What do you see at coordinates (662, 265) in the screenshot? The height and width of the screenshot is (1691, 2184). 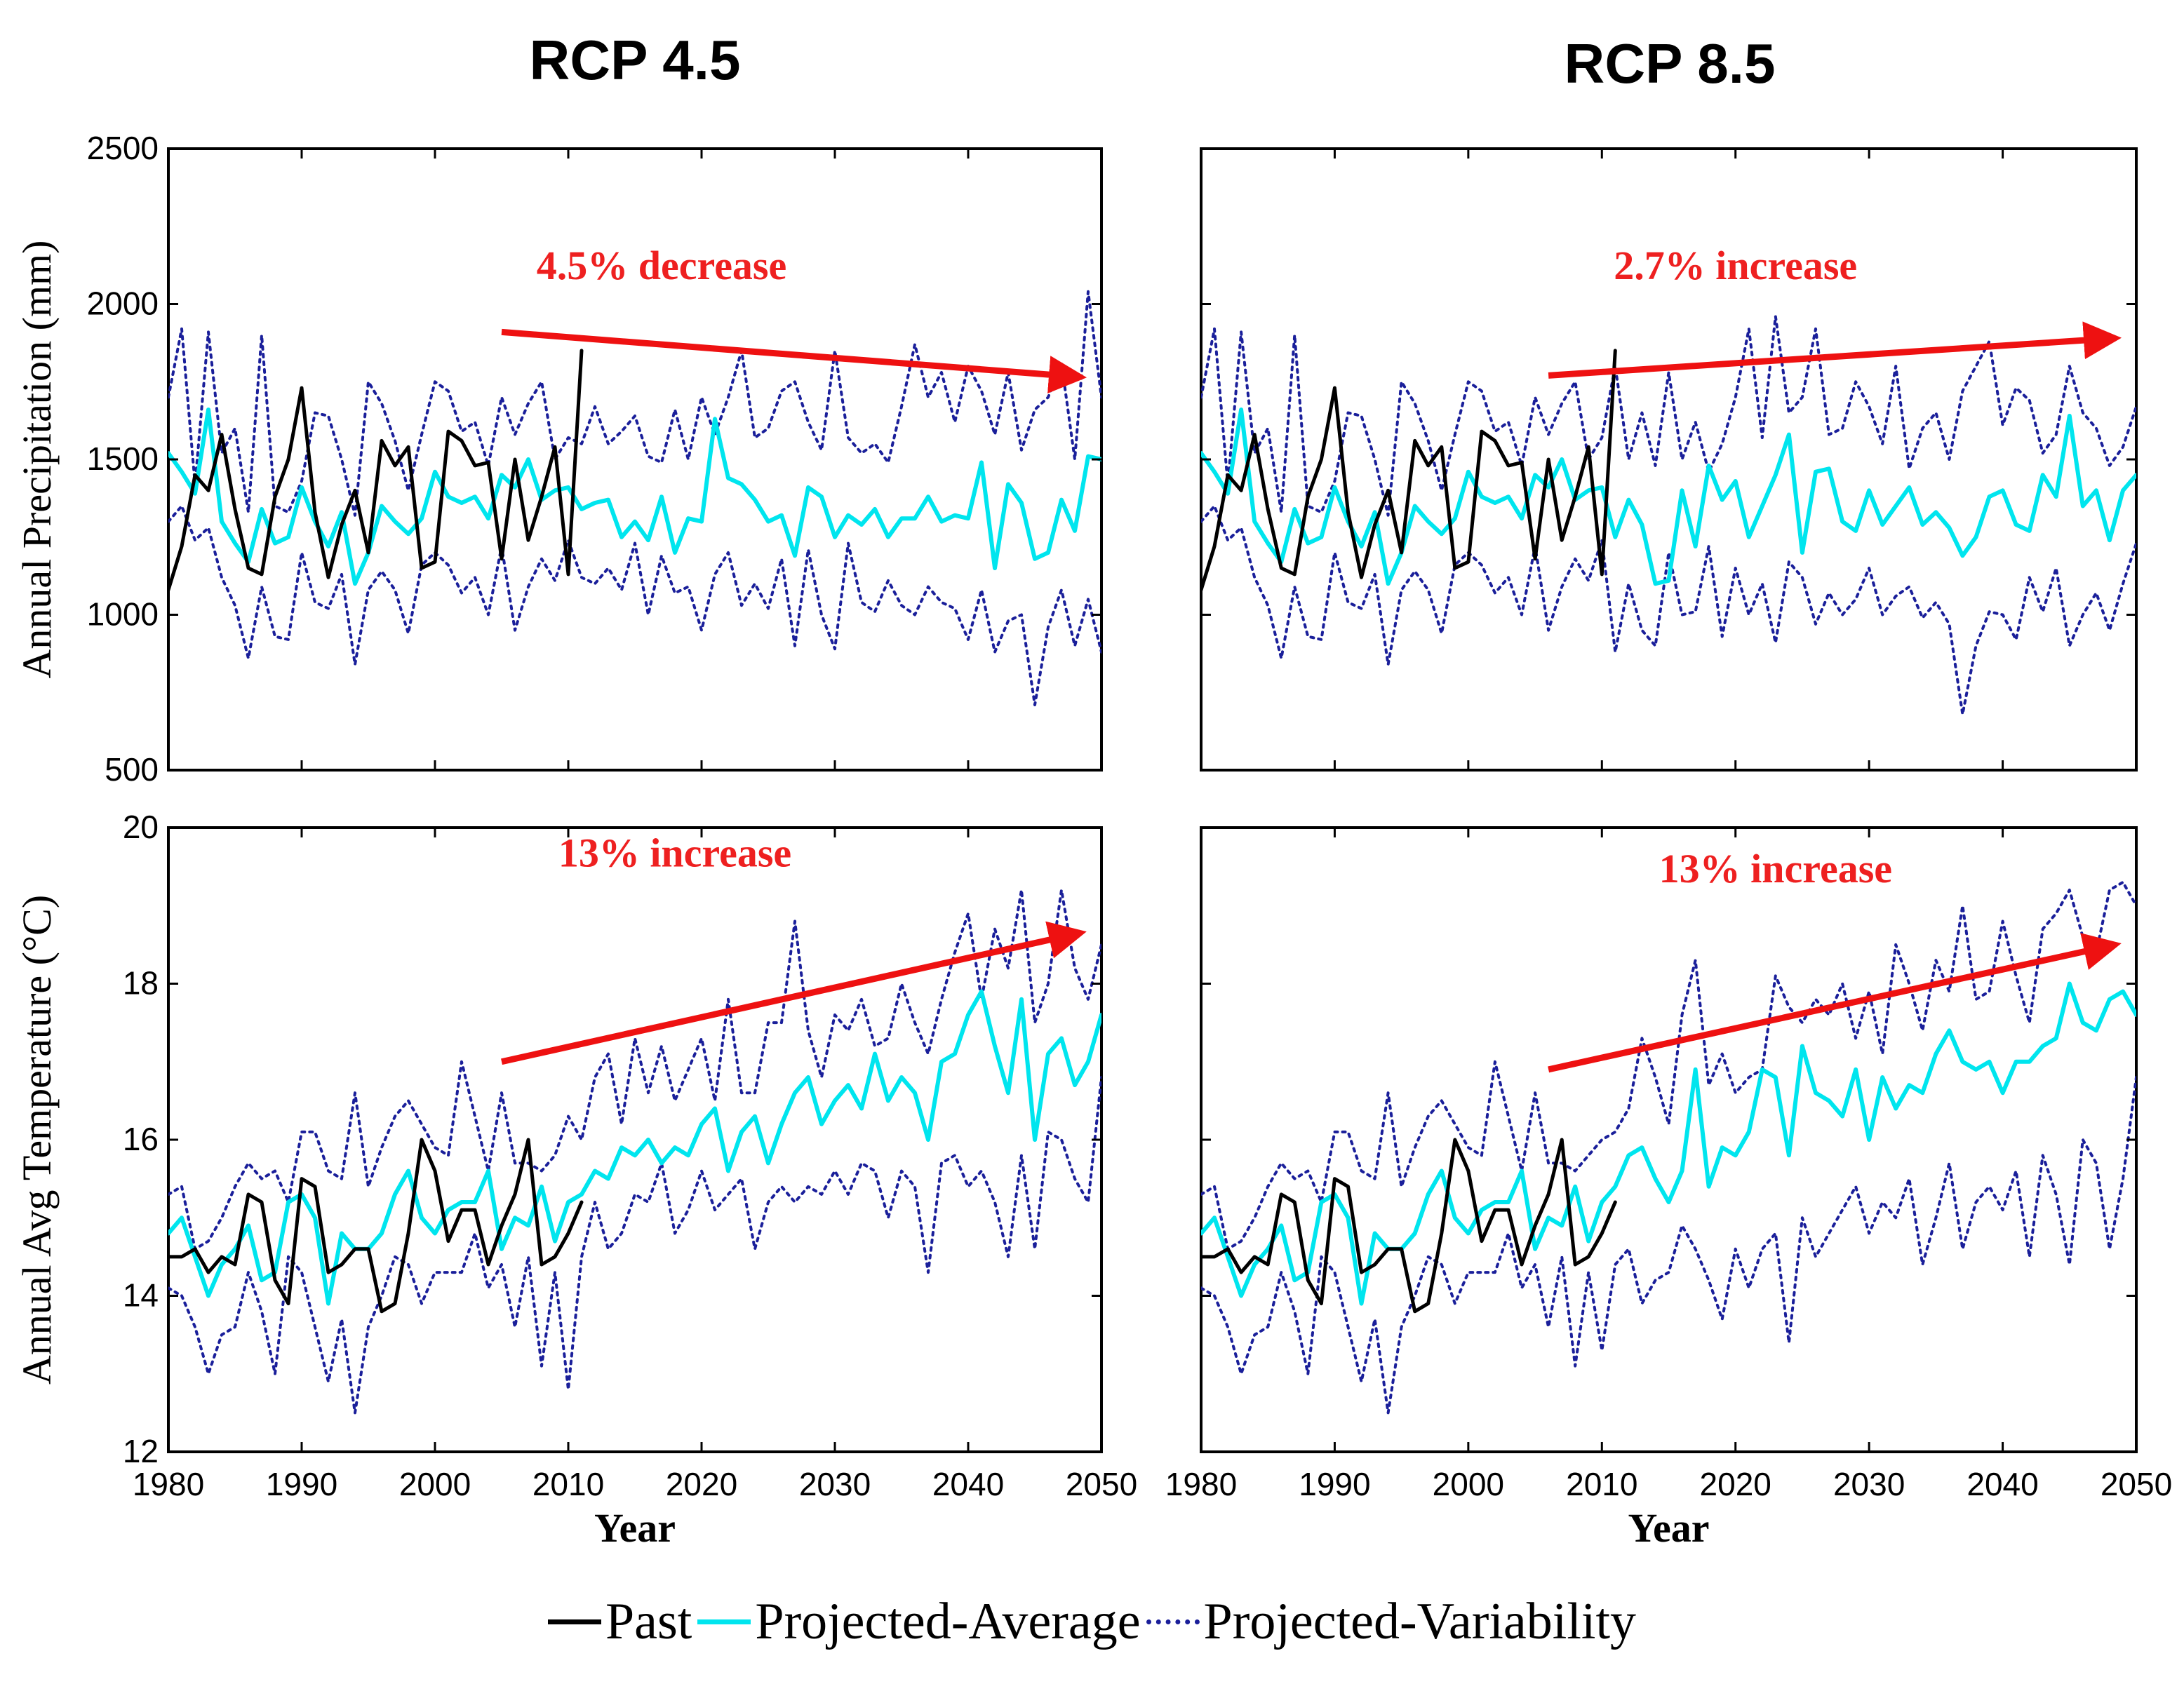 I see `trend-annotation: 4.5% decrease` at bounding box center [662, 265].